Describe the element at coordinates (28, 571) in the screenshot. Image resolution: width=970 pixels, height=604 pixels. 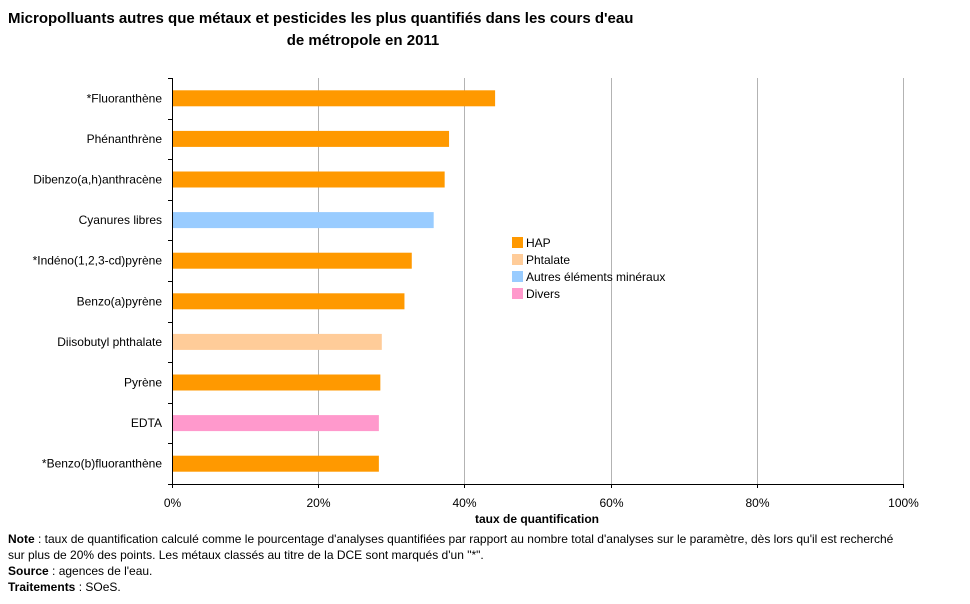
I see `source-label: Source` at that location.